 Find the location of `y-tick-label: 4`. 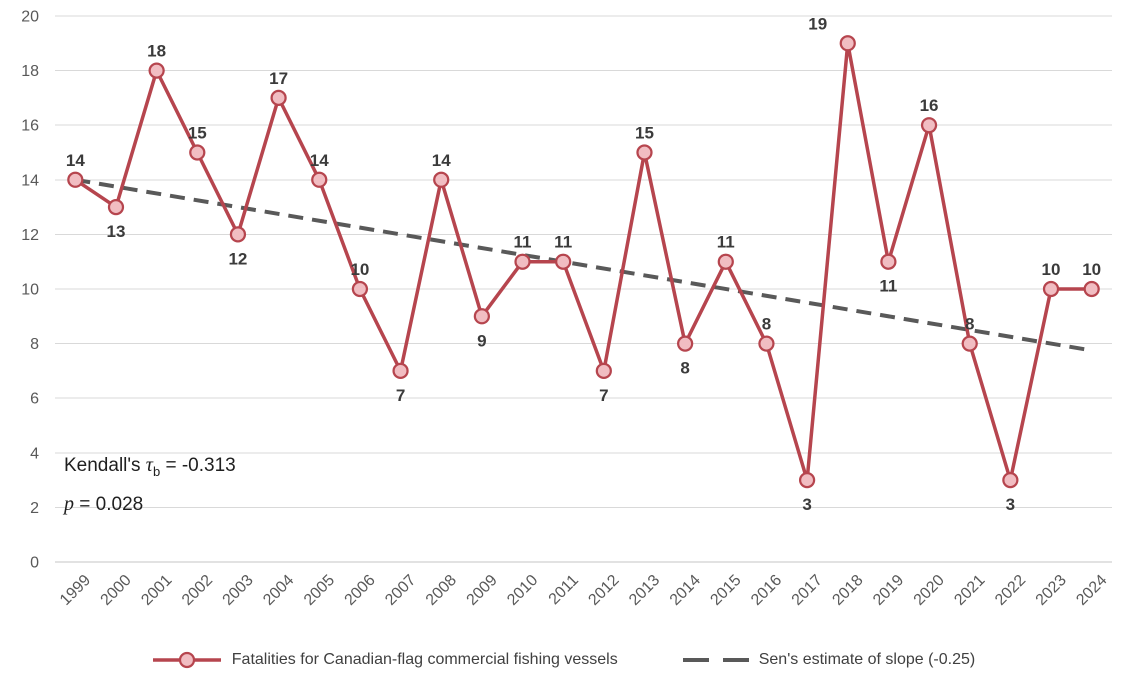

y-tick-label: 4 is located at coordinates (34, 453).